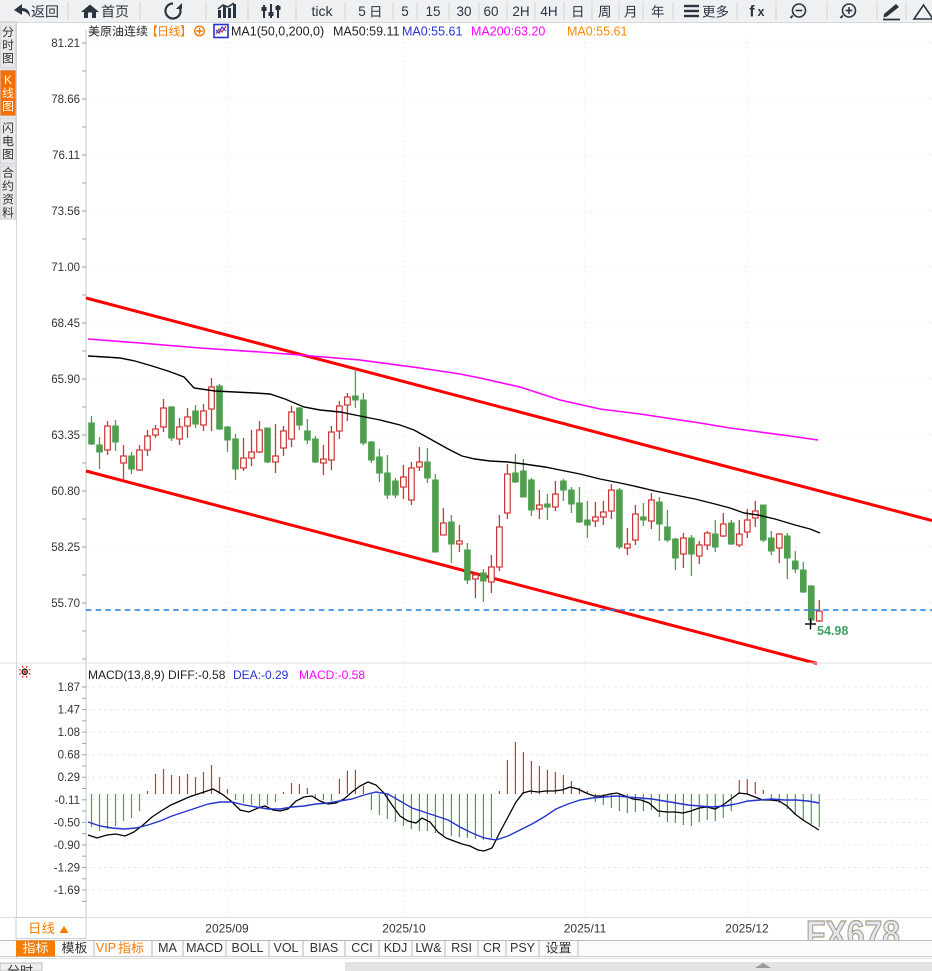  Describe the element at coordinates (285, 948) in the screenshot. I see `svg-text: VOL` at that location.